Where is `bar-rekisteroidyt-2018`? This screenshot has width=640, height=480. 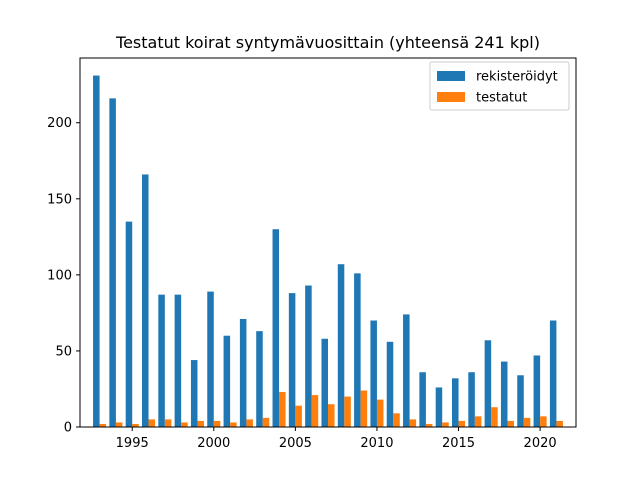
bar-rekisteroidyt-2018 is located at coordinates (504, 394).